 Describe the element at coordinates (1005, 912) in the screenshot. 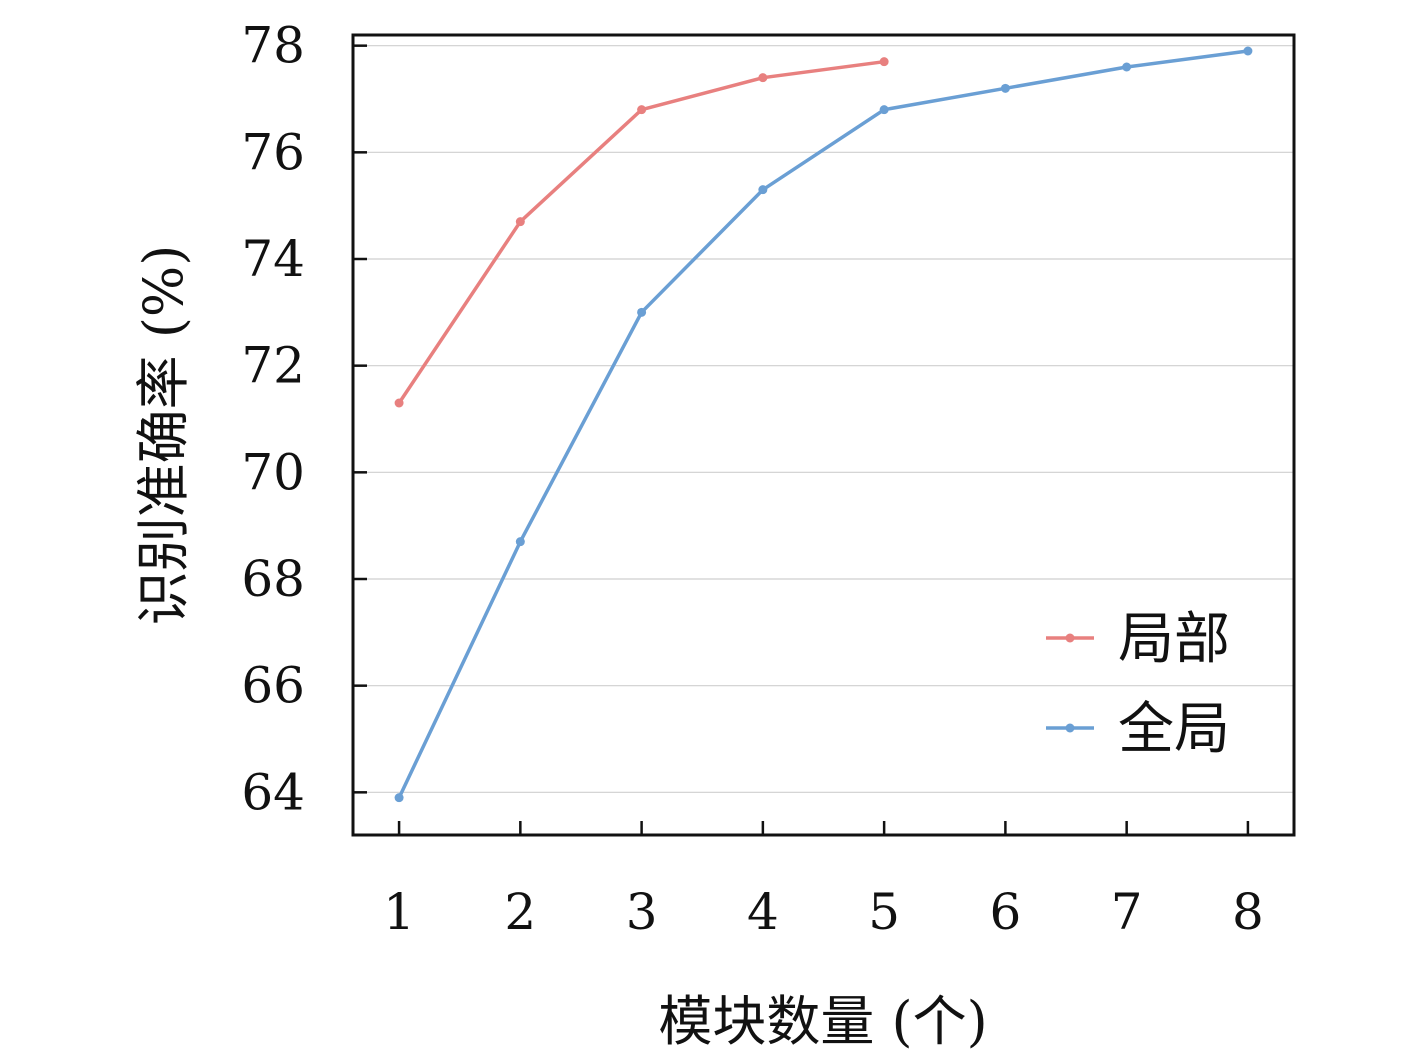

I see `x-tick-label: 6` at that location.